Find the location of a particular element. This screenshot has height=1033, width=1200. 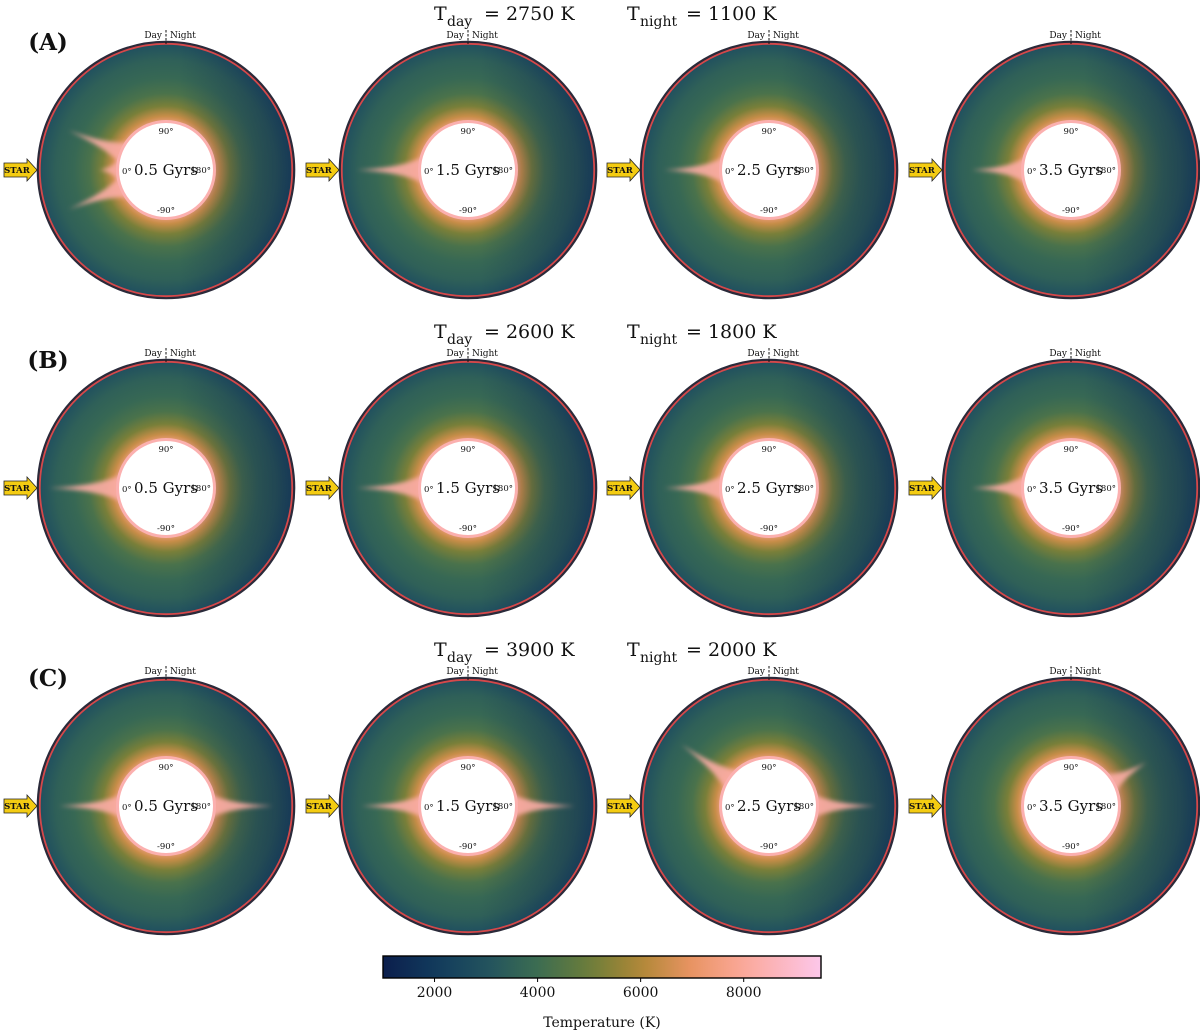

colorbar-title: Temperature (K) is located at coordinates (602, 1023).